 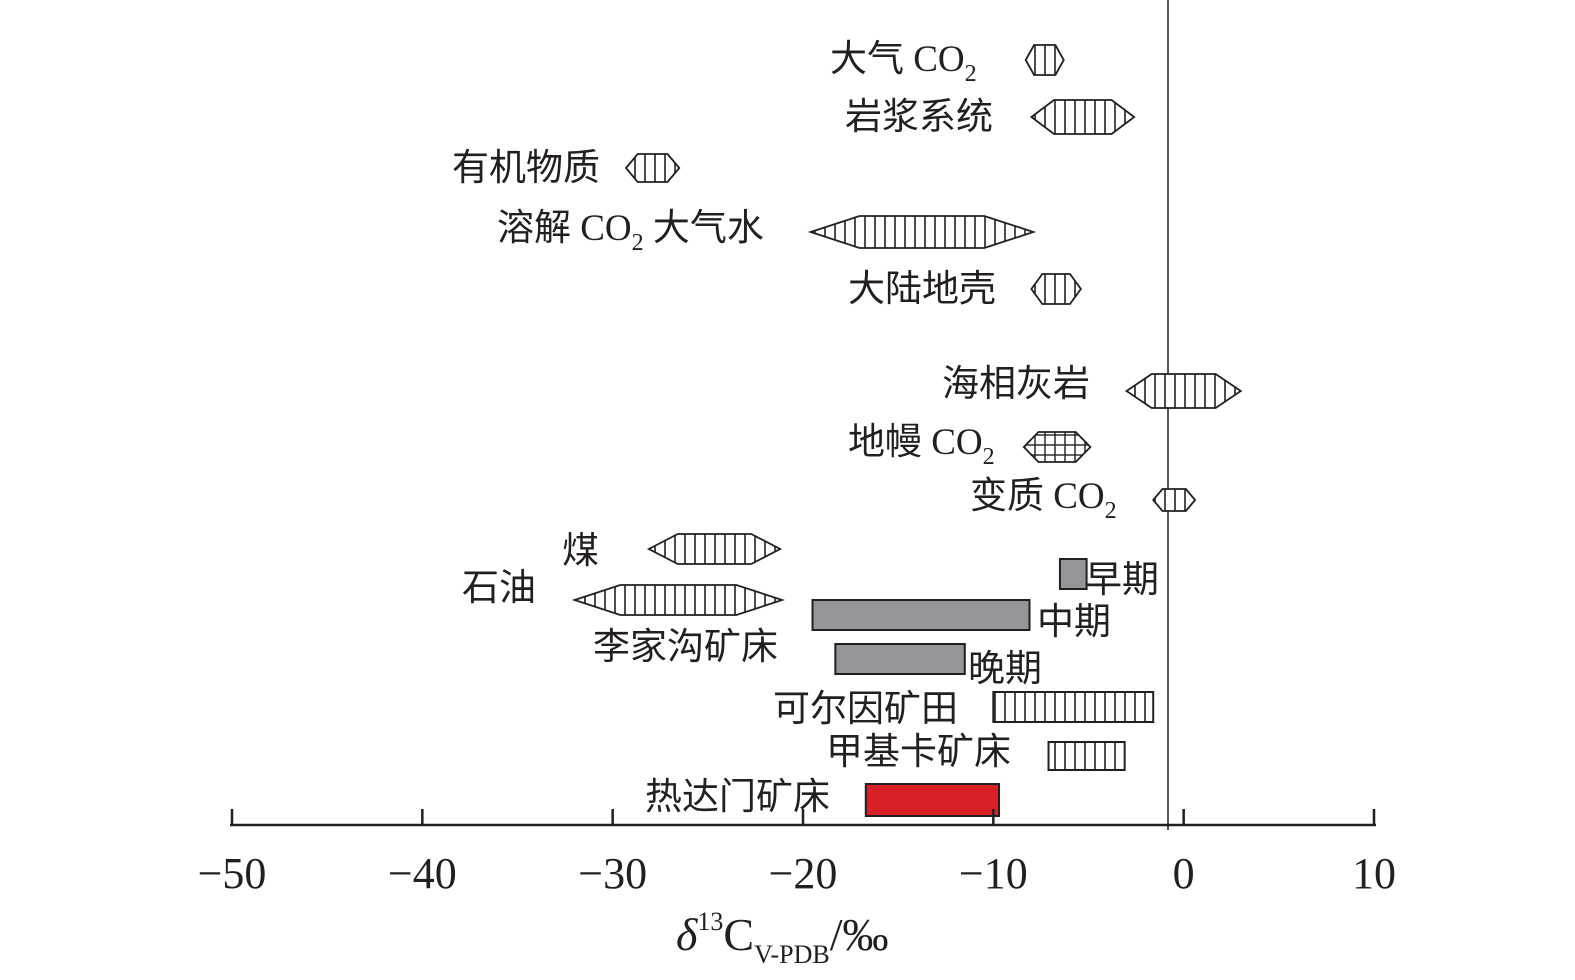 What do you see at coordinates (865, 709) in the screenshot?
I see `deposit-label: 可尔因矿田` at bounding box center [865, 709].